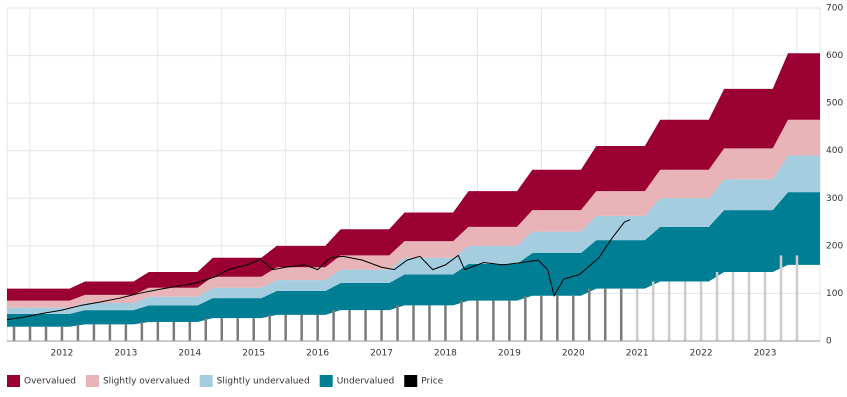  I want to click on legend-label: Overvalued, so click(50, 382).